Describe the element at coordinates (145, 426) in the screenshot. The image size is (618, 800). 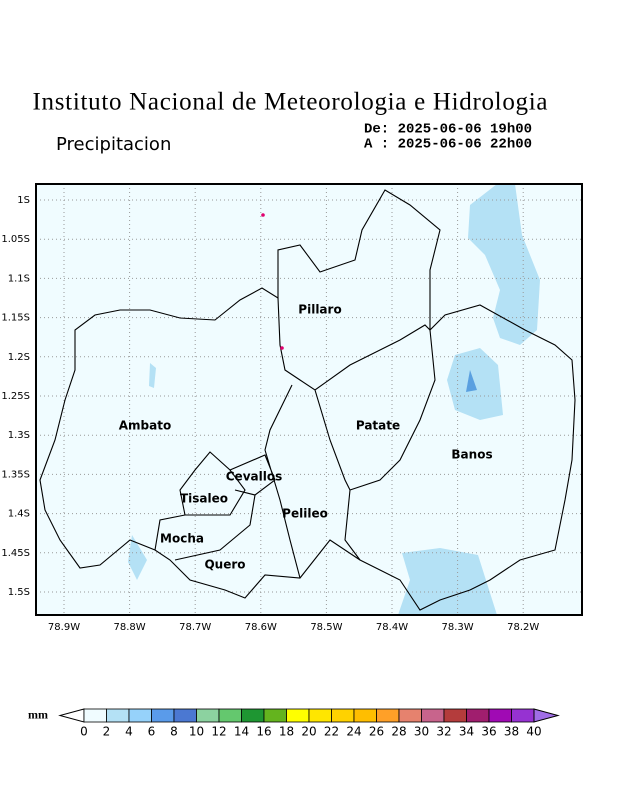
I see `region-label: Ambato` at that location.